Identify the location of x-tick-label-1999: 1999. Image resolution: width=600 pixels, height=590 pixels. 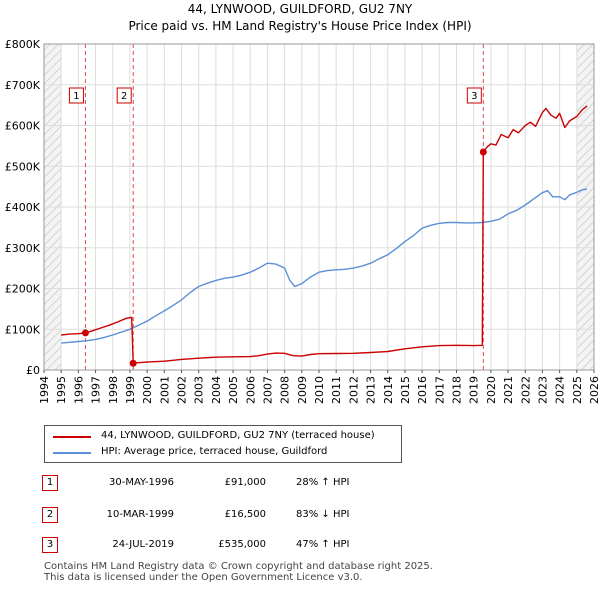
(130, 390).